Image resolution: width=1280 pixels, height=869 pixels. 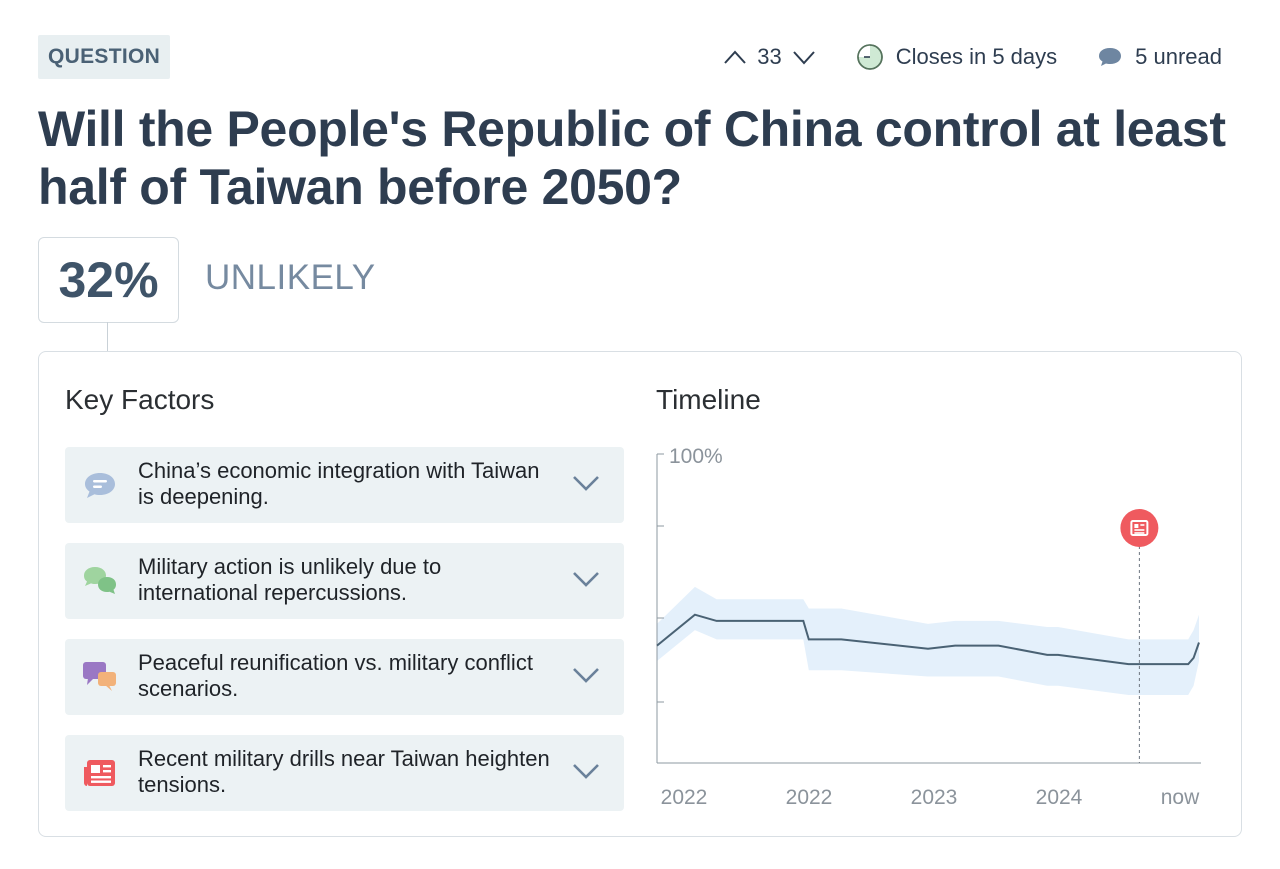 I want to click on conversation-icon, so click(x=99, y=676).